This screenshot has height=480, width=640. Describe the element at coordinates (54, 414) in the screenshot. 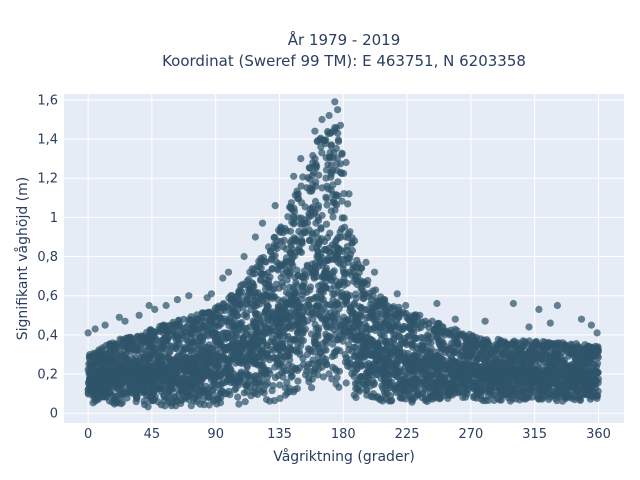

I see `y-tick-label: 0` at that location.